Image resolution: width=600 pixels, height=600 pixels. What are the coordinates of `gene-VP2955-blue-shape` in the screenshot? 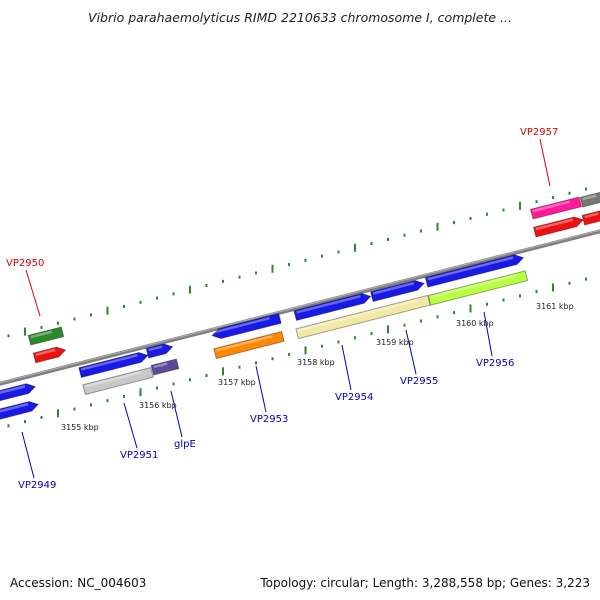 It's located at (397, 291).